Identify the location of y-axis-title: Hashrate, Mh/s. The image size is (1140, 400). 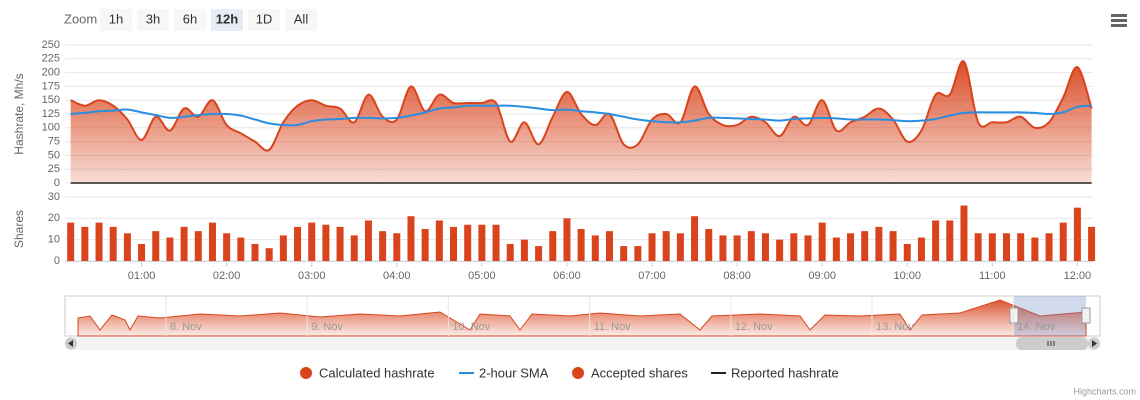
(19, 113).